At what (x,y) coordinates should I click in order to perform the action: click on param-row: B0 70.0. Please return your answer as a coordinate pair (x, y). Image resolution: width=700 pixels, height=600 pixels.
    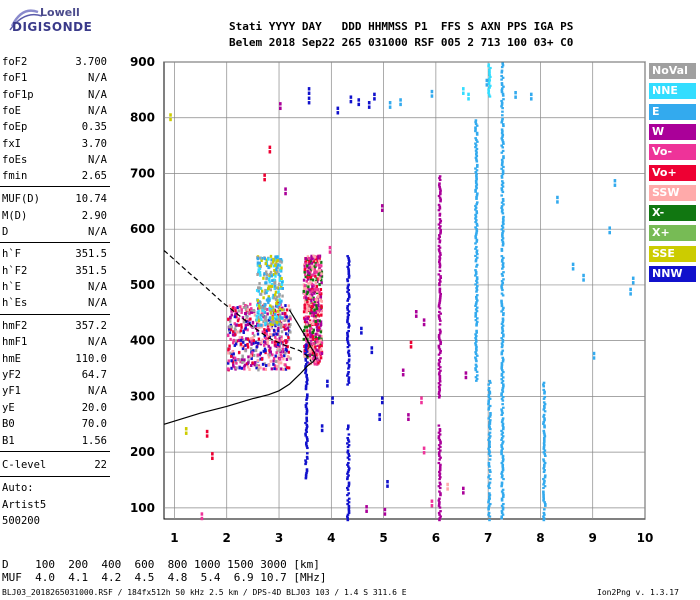
    Looking at the image, I should click on (55, 426).